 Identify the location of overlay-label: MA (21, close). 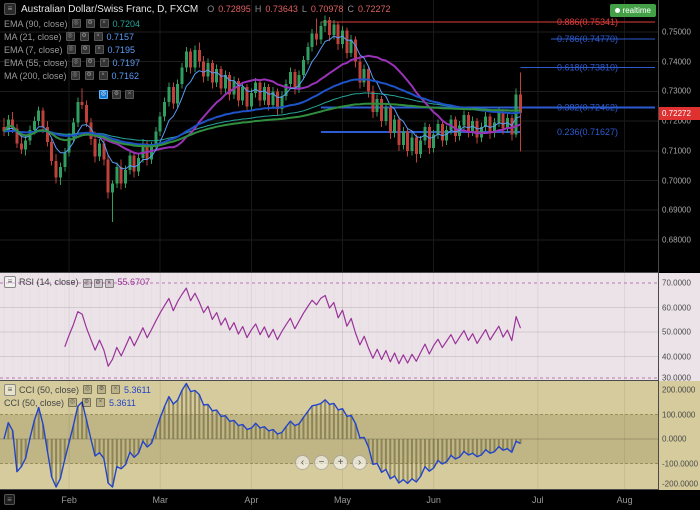
(33, 36).